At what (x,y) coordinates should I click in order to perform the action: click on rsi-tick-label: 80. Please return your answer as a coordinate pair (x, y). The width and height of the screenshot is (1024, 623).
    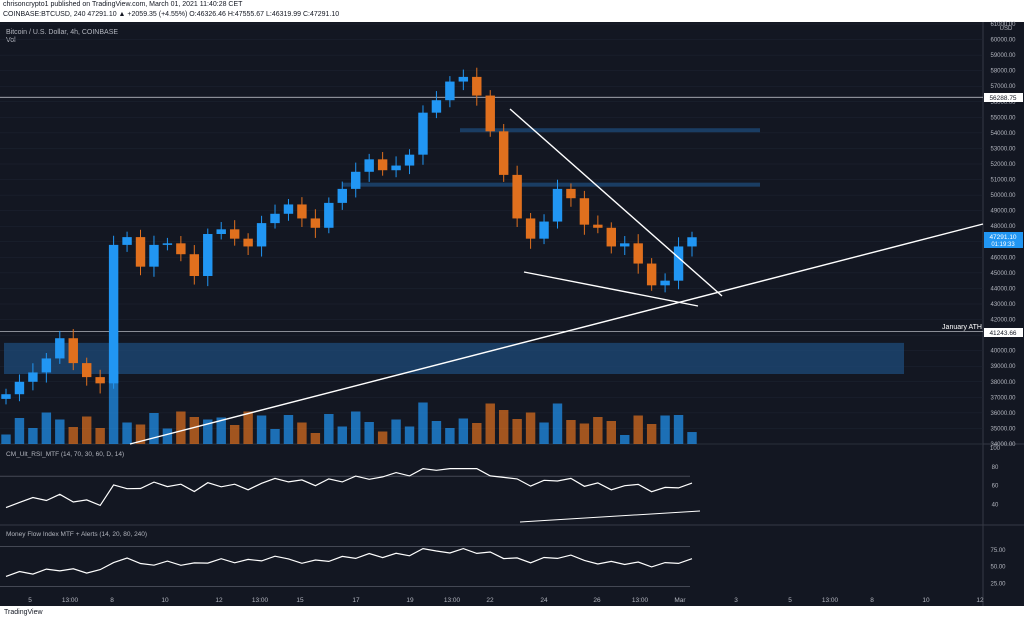
    Looking at the image, I should click on (995, 468).